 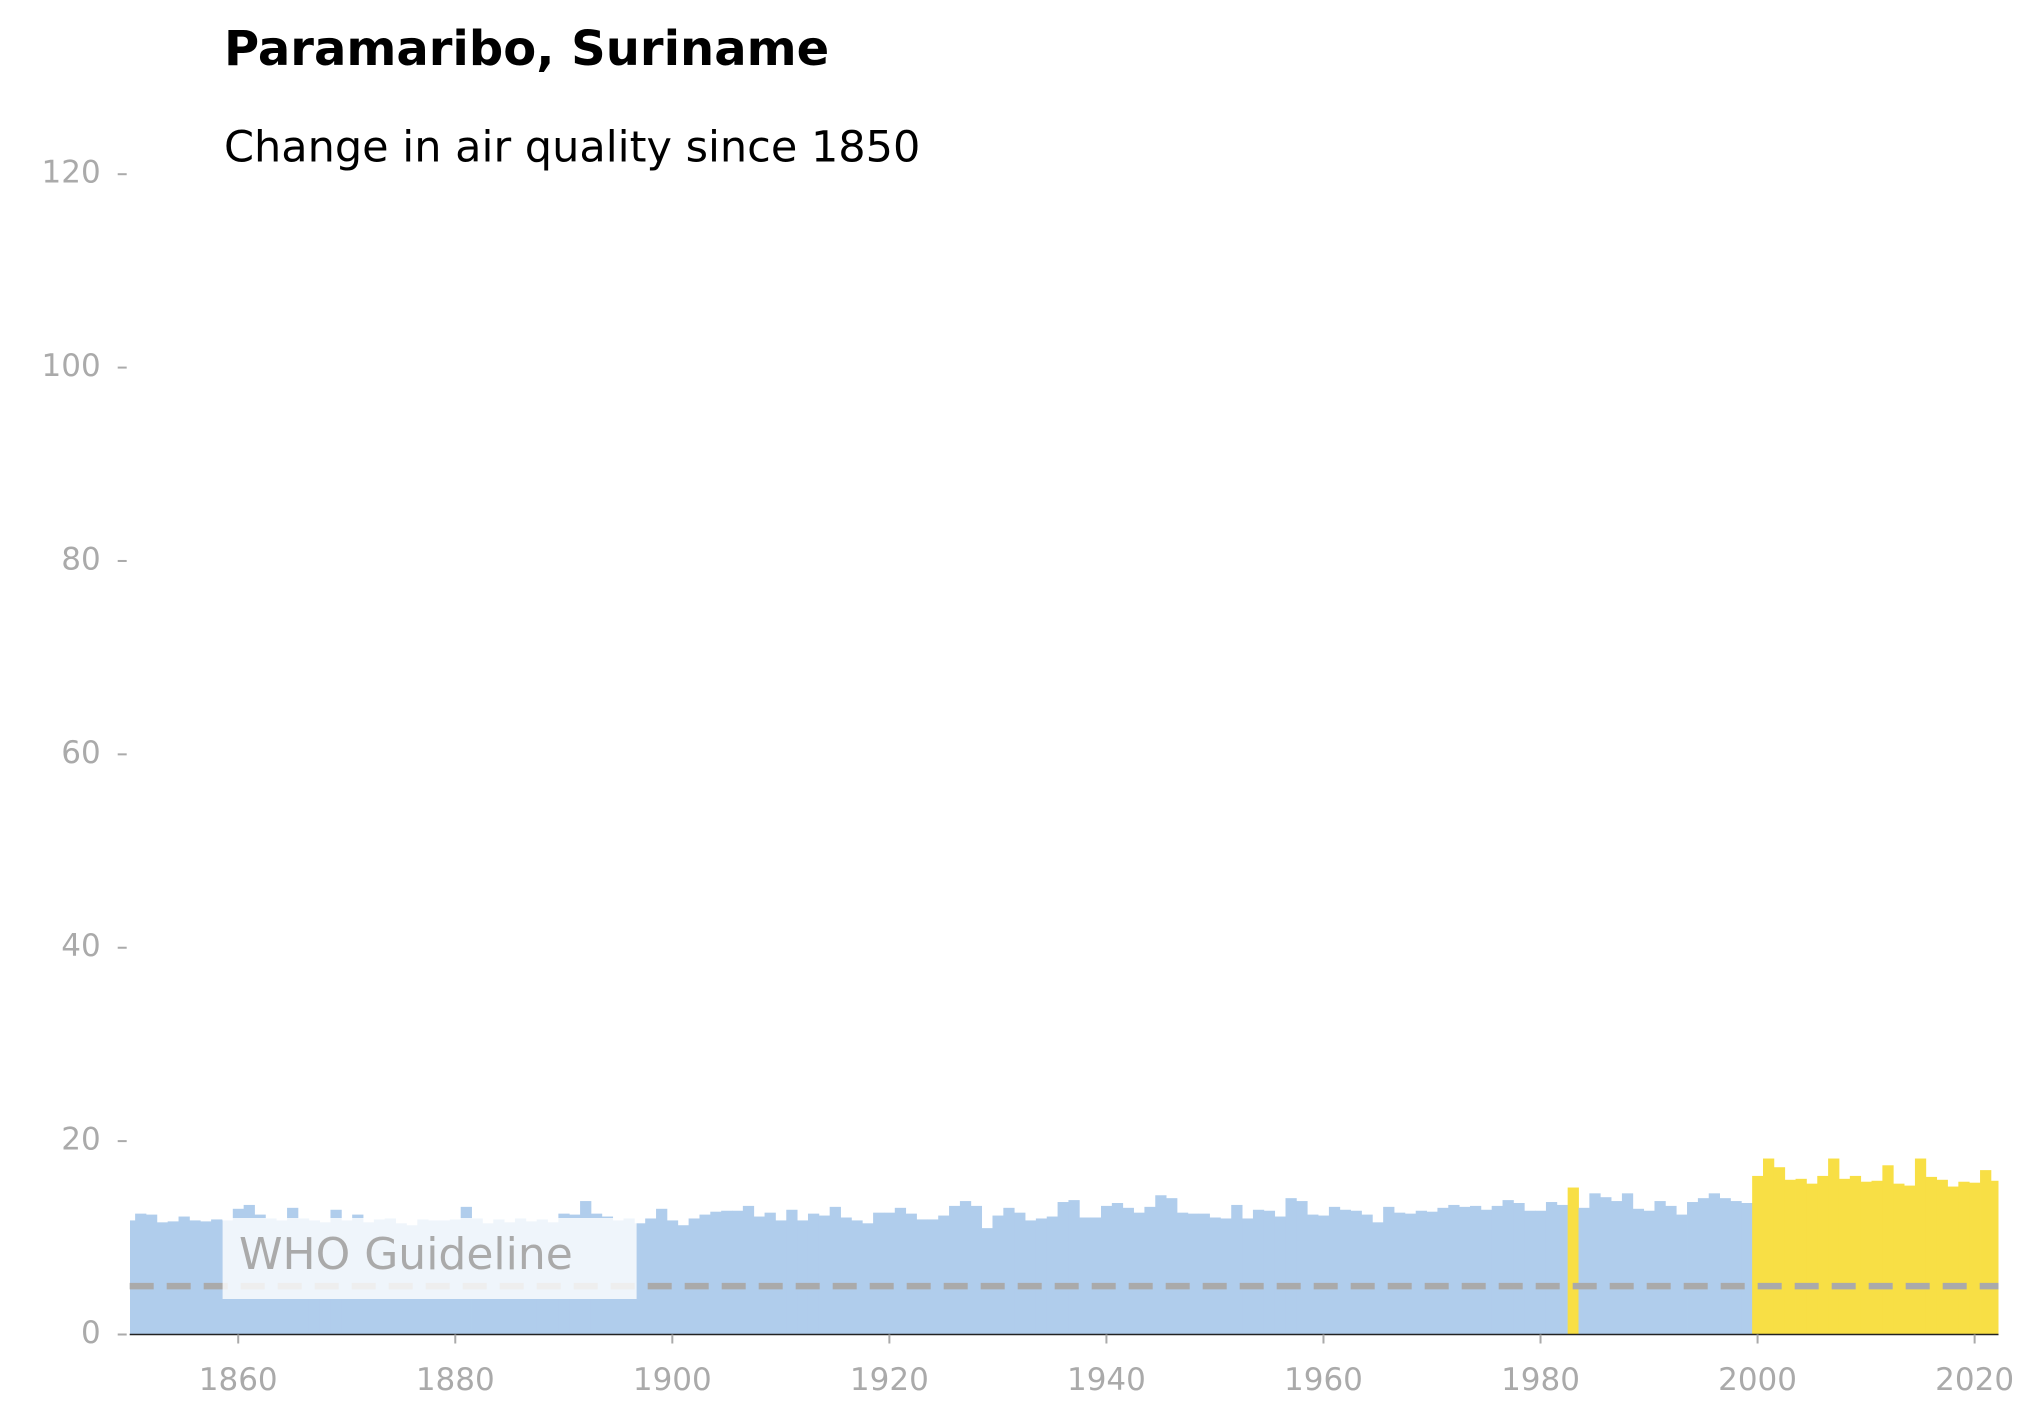 I want to click on y-tick-label: 120, so click(x=71, y=173).